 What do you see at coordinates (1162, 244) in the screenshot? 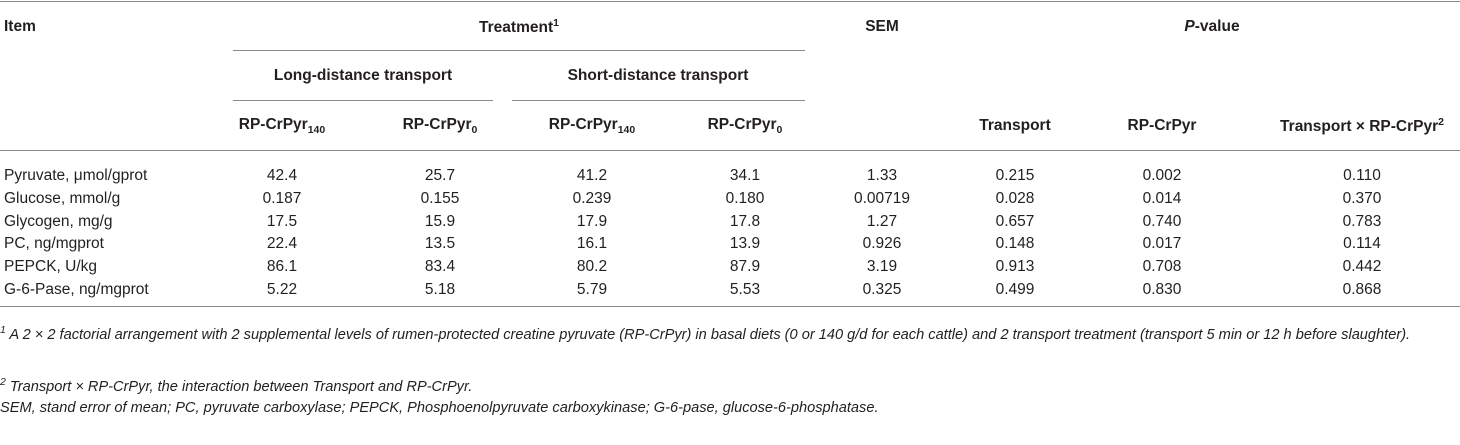
I see `table-cell: 0.017` at bounding box center [1162, 244].